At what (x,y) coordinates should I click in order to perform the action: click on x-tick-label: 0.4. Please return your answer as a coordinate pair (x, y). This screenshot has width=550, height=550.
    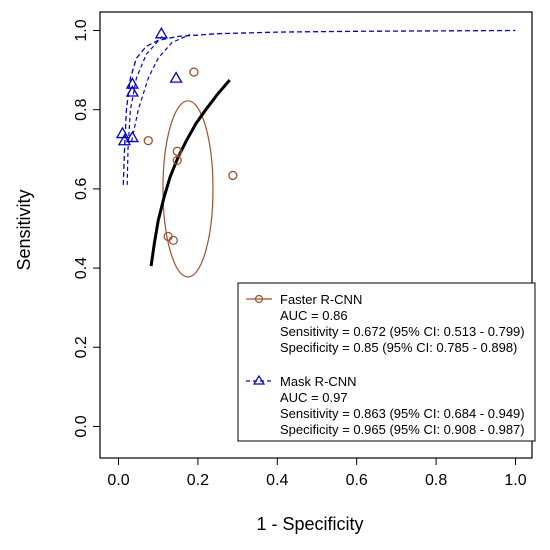
    Looking at the image, I should click on (277, 480).